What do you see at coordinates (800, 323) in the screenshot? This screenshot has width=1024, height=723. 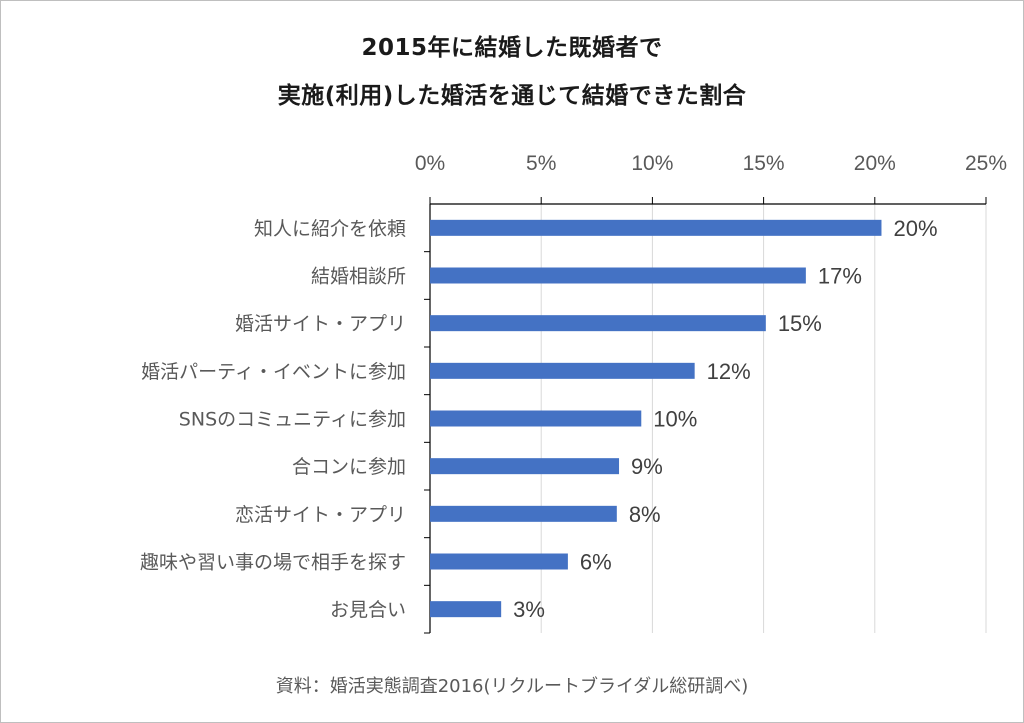 I see `data-label: 15%` at bounding box center [800, 323].